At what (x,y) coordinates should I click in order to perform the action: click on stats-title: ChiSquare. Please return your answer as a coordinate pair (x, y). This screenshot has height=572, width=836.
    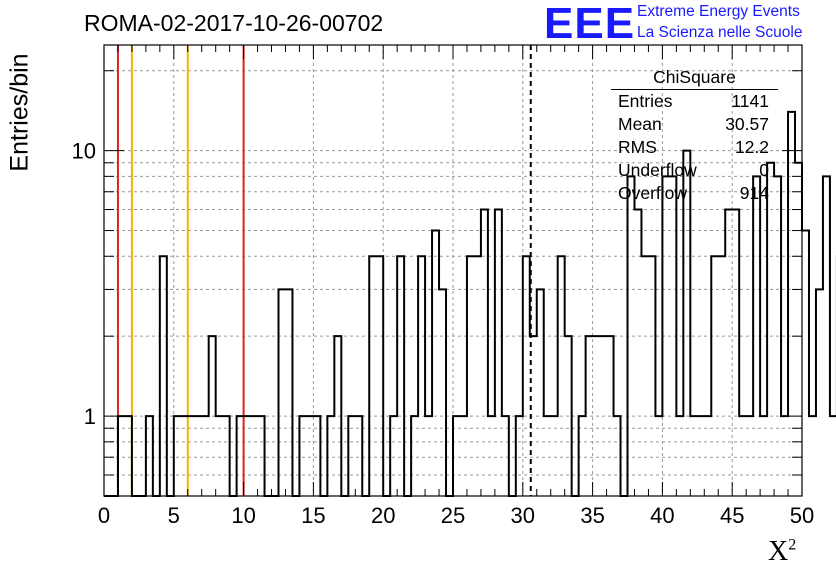
    Looking at the image, I should click on (694, 78).